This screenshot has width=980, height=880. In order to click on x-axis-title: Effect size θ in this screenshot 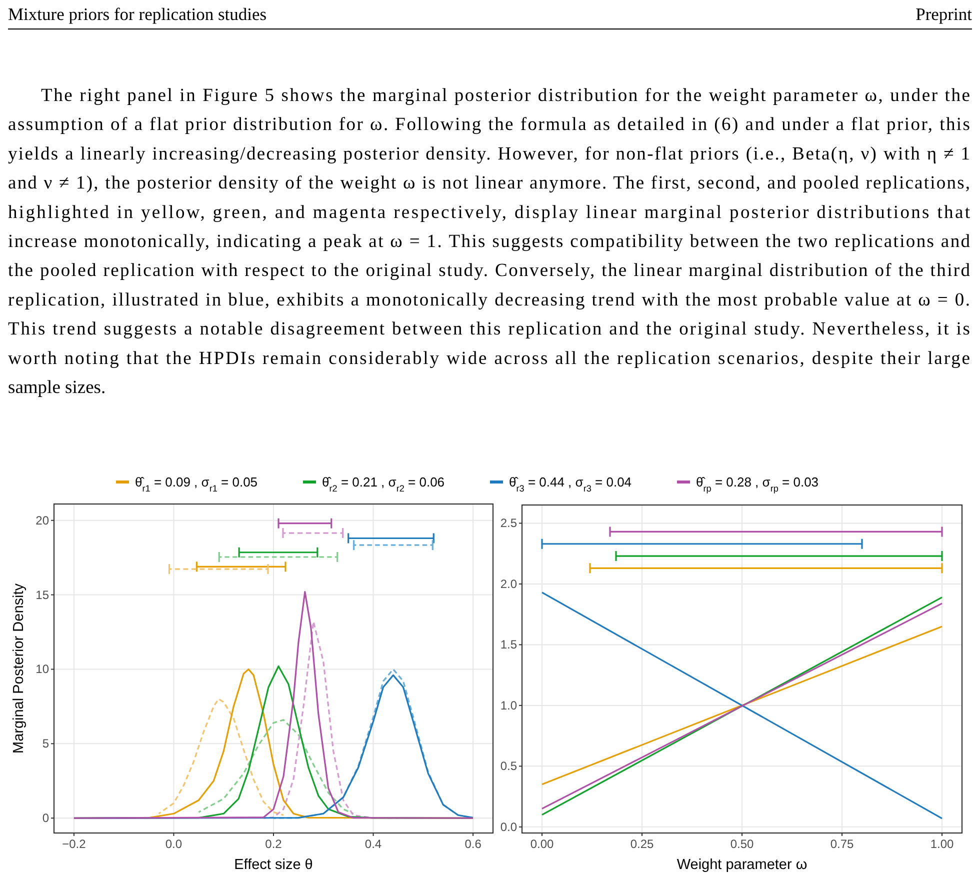, I will do `click(273, 865)`.